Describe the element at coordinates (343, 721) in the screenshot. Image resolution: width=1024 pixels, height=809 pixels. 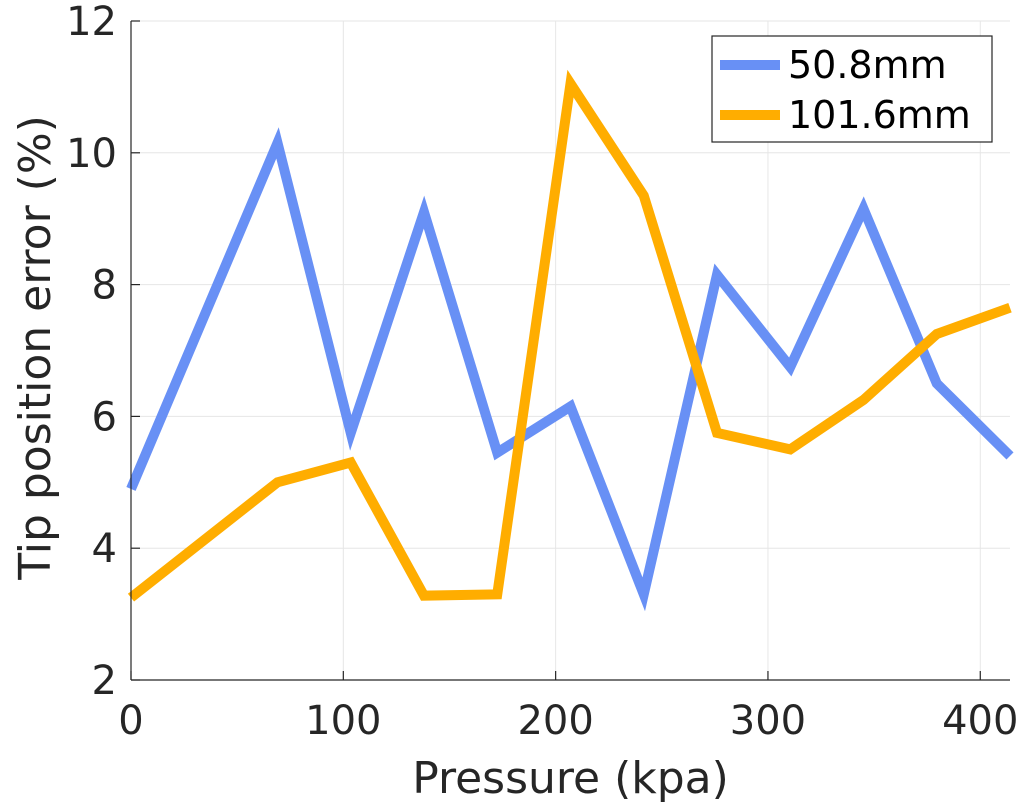
I see `x-tick-label: 100` at that location.